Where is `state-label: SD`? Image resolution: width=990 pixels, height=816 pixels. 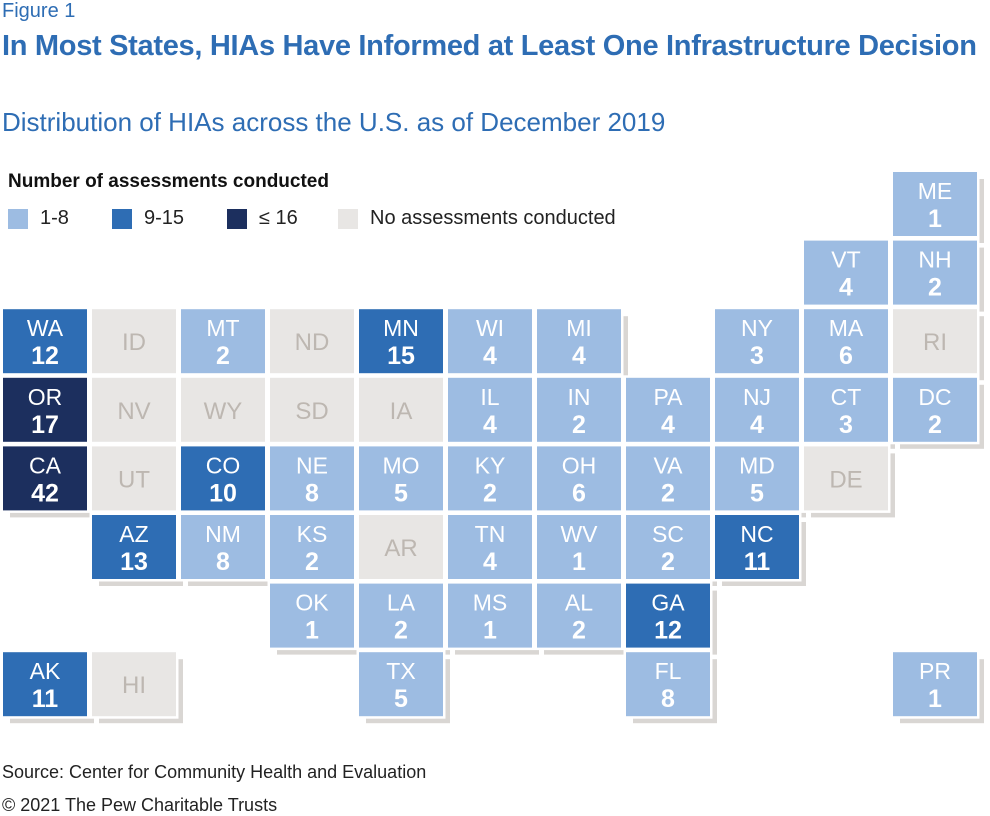 state-label: SD is located at coordinates (311, 411).